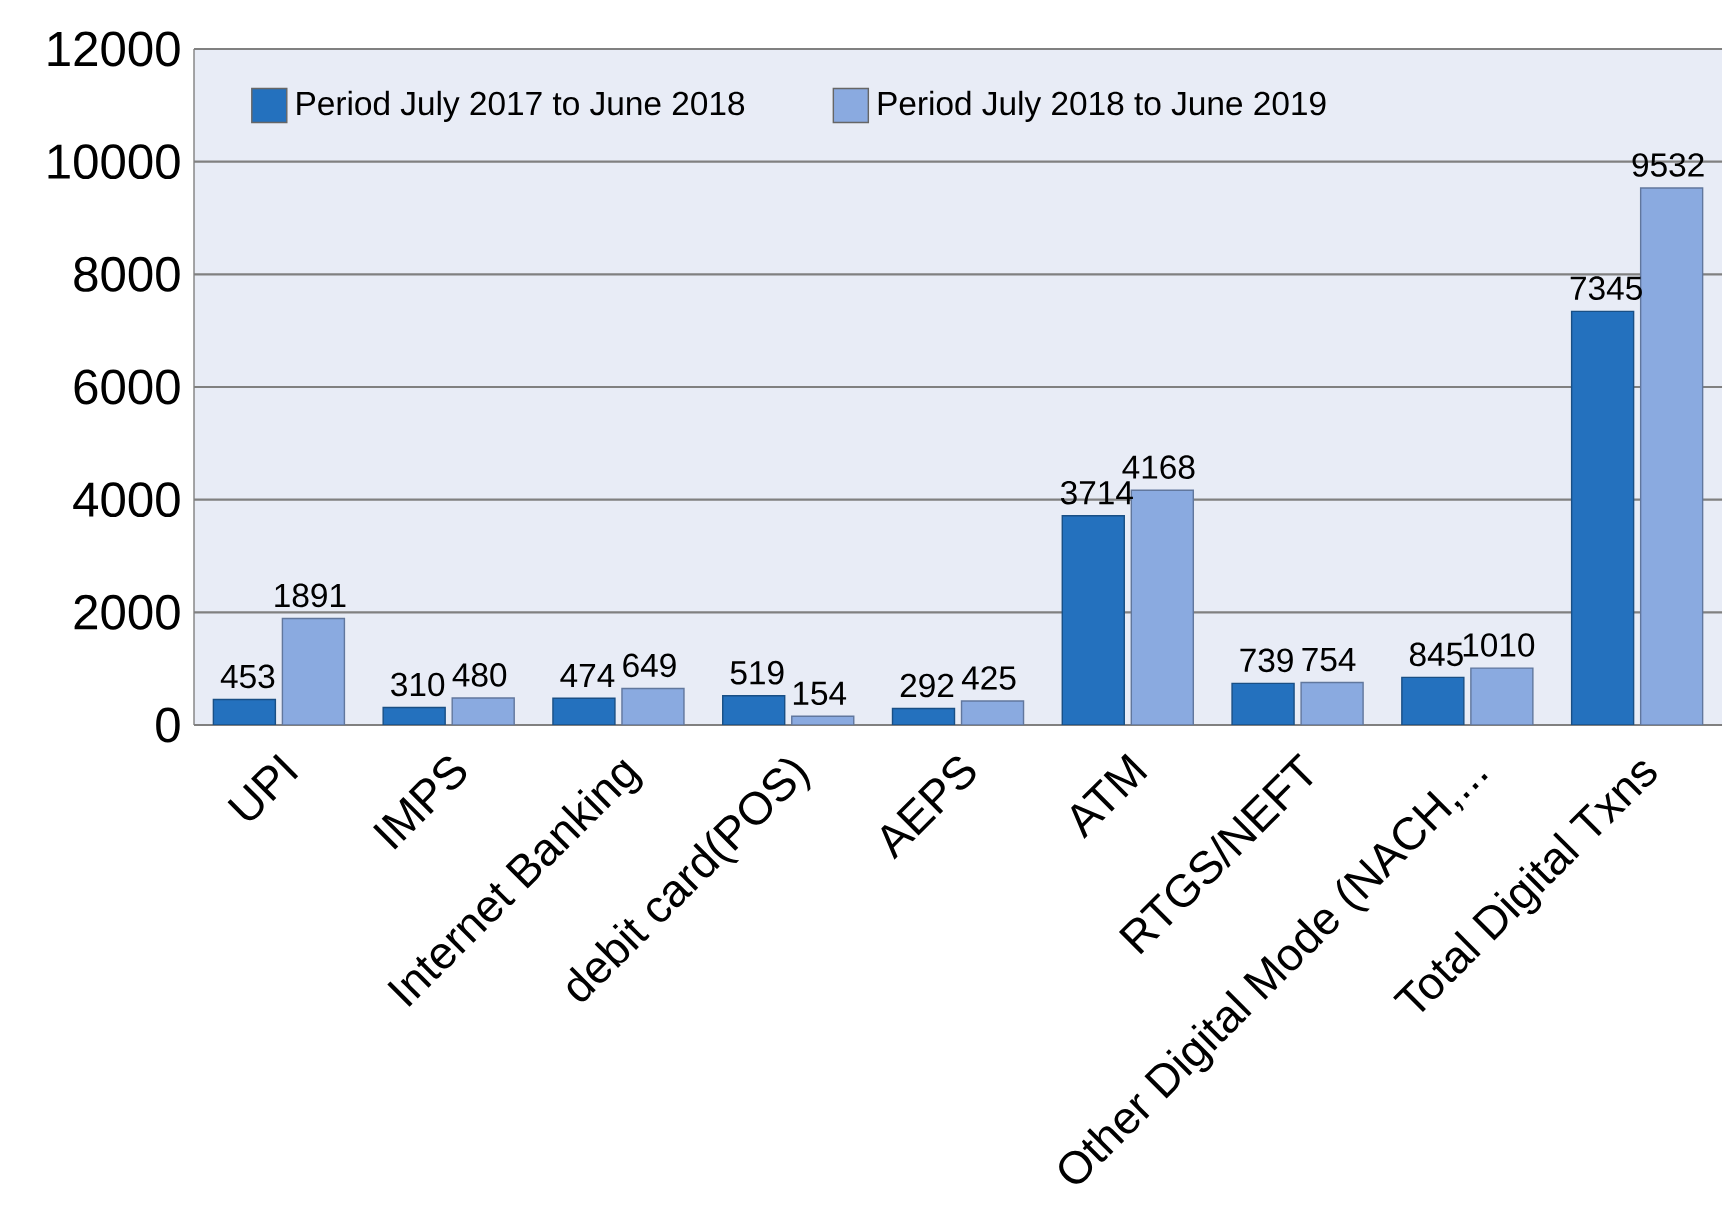 This screenshot has width=1736, height=1210. What do you see at coordinates (1158, 467) in the screenshot?
I see `data-label: 4168` at bounding box center [1158, 467].